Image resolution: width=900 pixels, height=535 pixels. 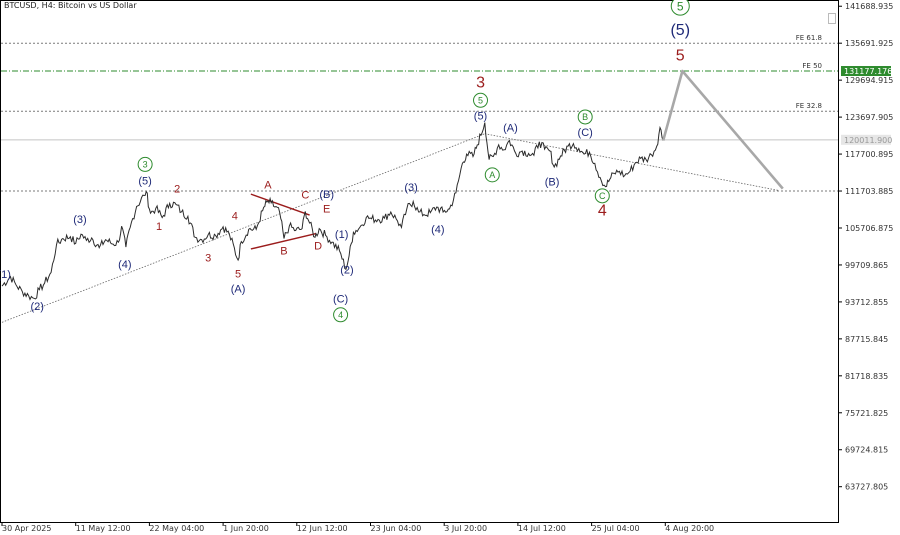 I want to click on current-level-tag, so click(x=866, y=71).